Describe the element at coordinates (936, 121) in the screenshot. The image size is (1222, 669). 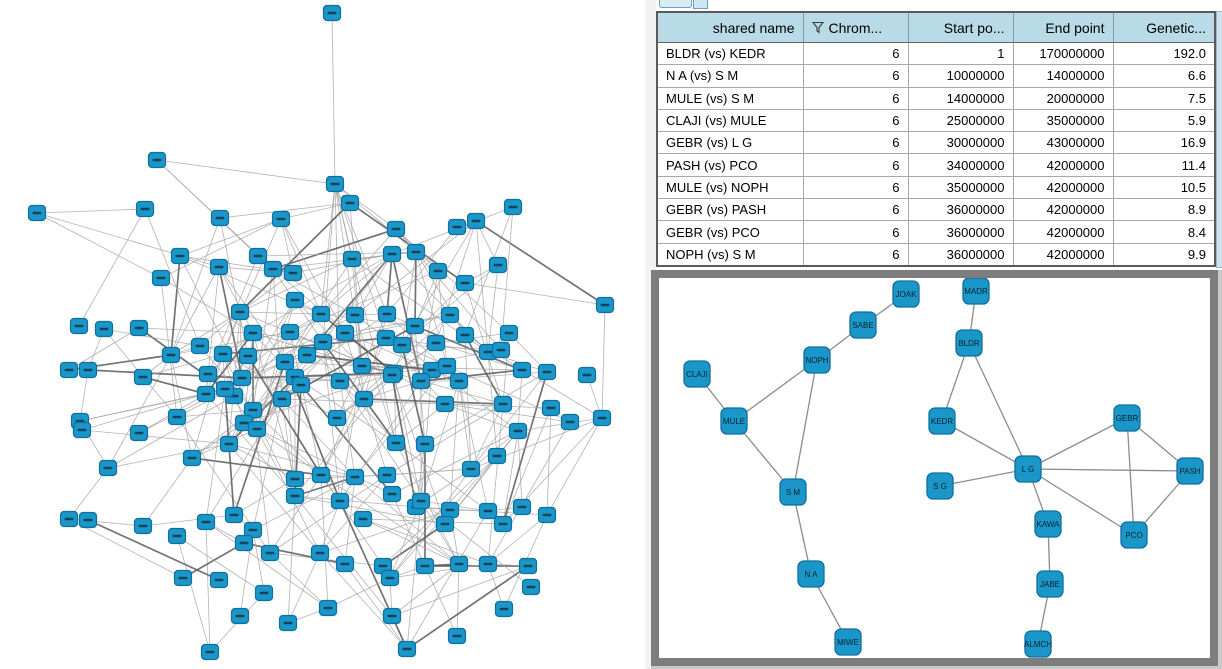
I see `table-row: CLAJI (vs) MULE 6 25000000 35000000 5.9` at that location.